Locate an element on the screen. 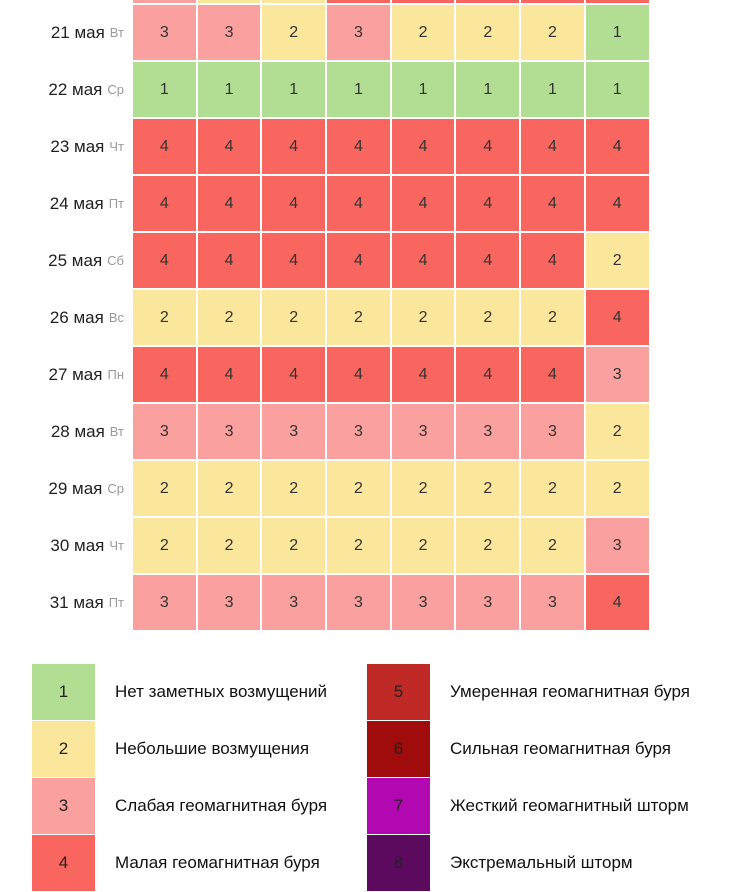  legend-item: 8 Экстремальный шторм is located at coordinates (528, 863).